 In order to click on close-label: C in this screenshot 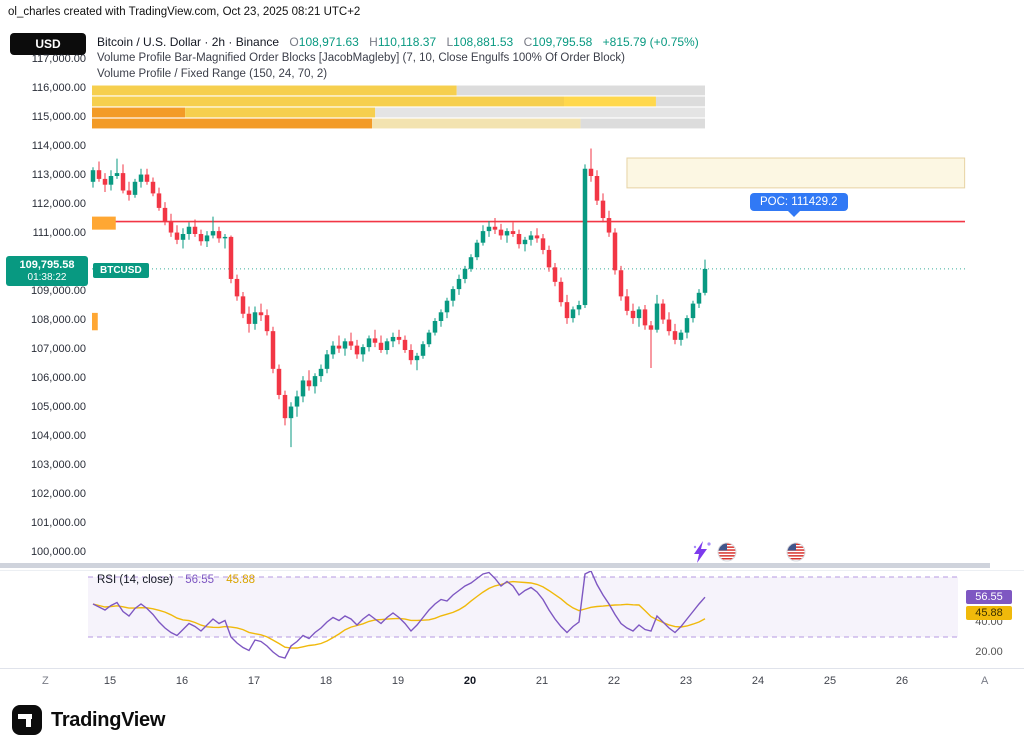, I will do `click(528, 42)`.